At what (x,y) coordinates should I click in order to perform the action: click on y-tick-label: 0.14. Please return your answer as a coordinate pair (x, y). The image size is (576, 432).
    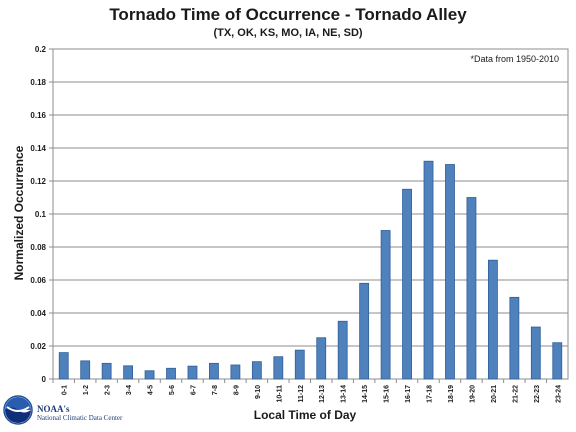
    Looking at the image, I should click on (38, 148).